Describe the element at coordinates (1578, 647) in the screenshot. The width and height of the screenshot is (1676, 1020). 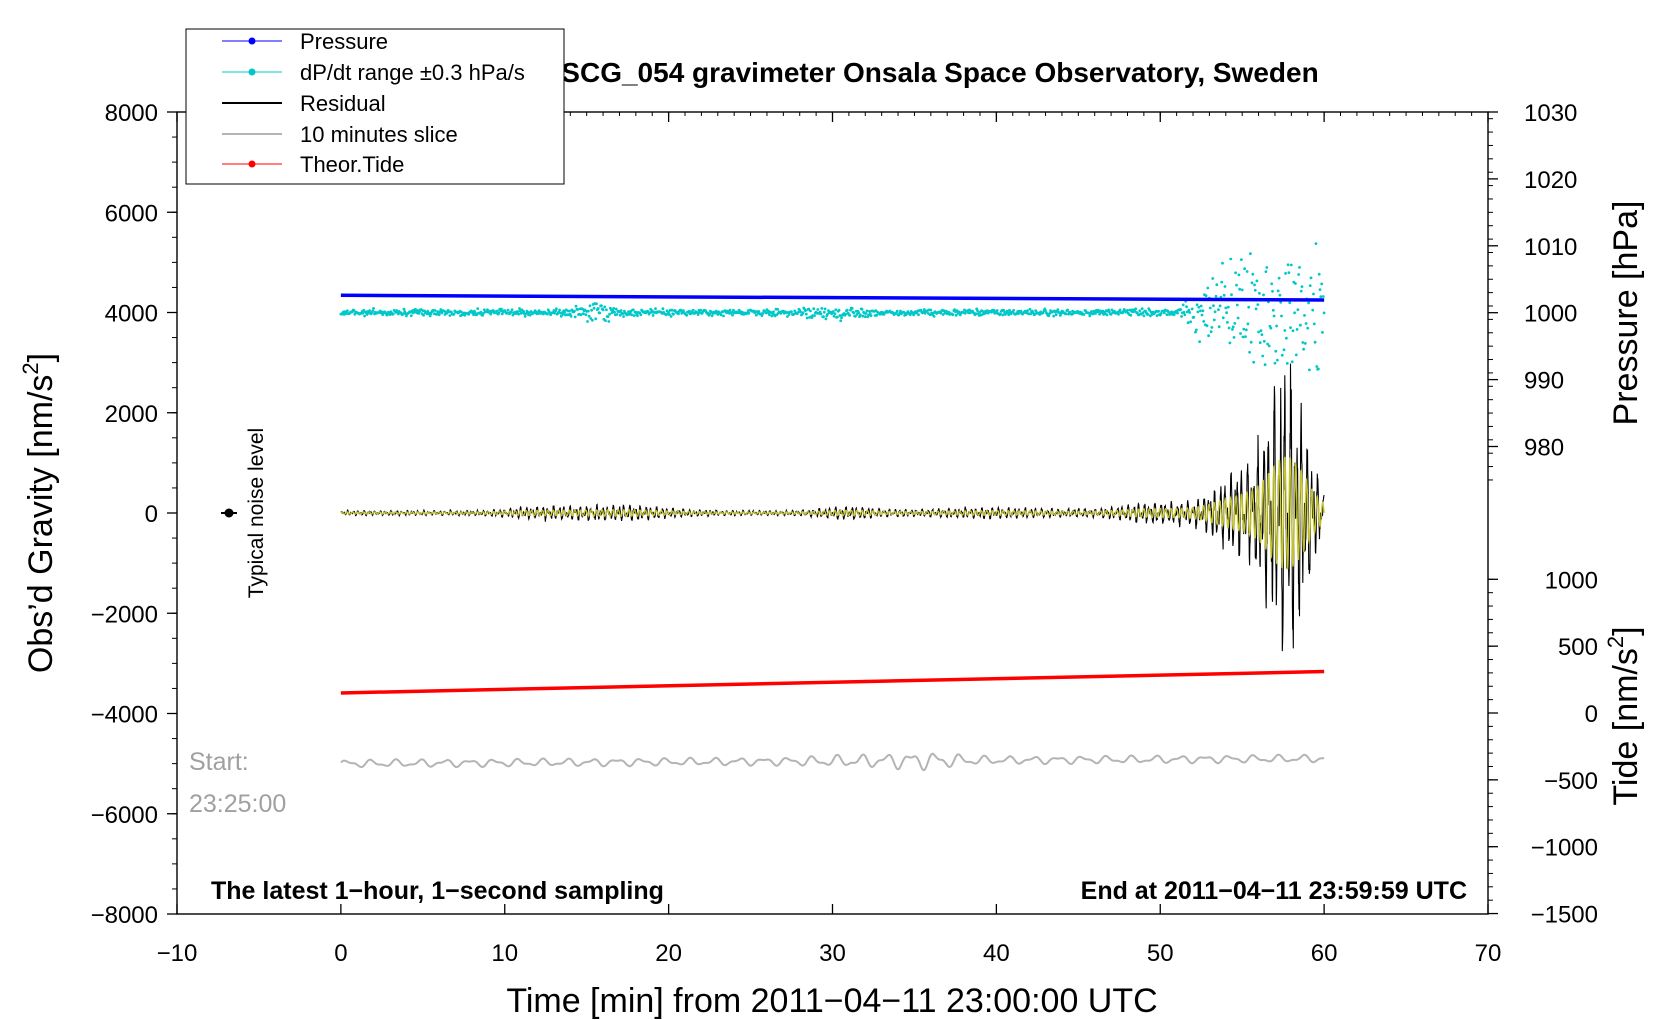
I see `tide-tick-label: 500` at that location.